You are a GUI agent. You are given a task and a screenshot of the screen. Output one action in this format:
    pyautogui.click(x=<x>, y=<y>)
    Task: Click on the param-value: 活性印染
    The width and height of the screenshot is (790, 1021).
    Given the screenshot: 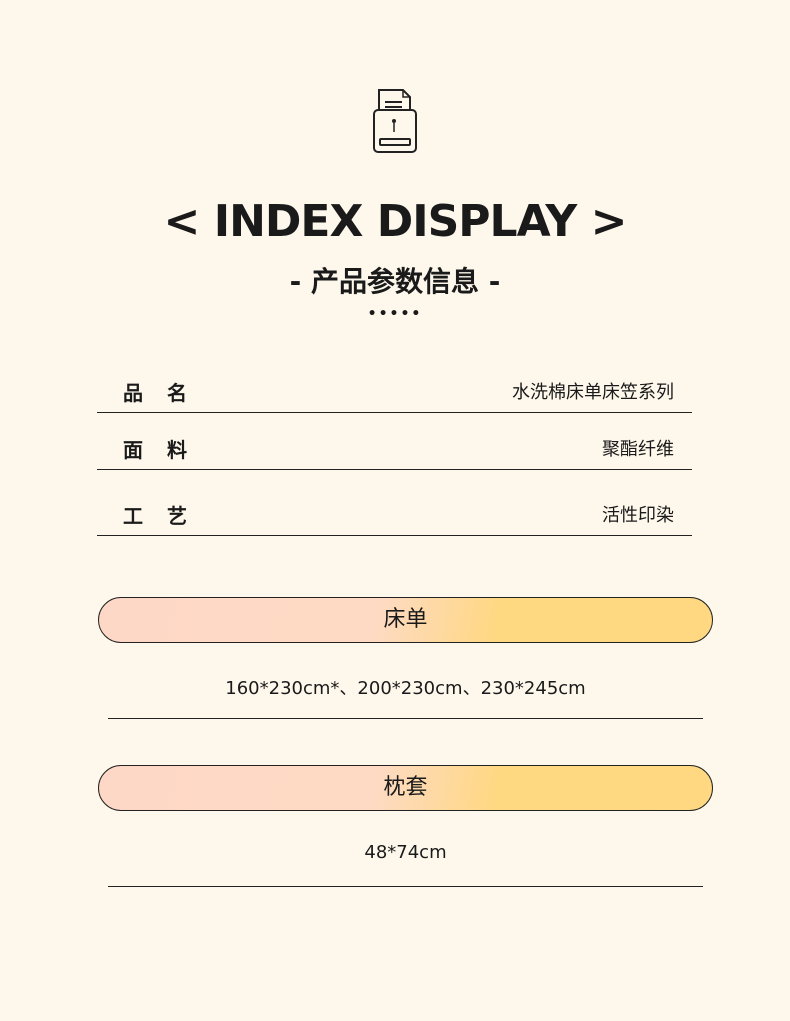 What is the action you would take?
    pyautogui.click(x=638, y=515)
    